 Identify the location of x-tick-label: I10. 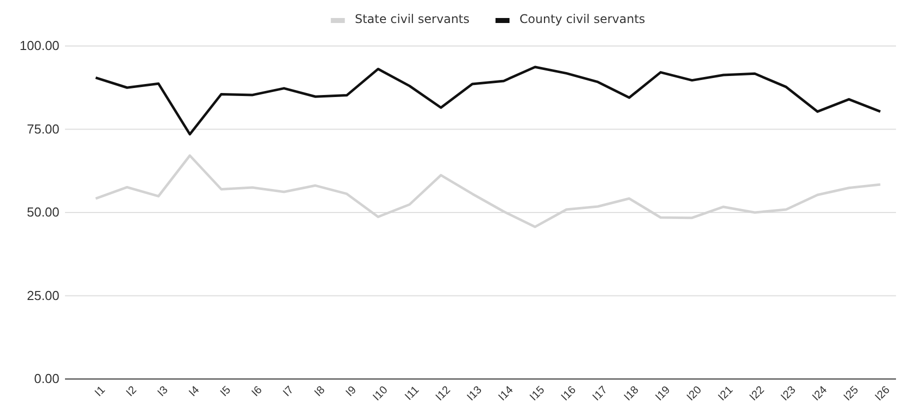
(380, 394).